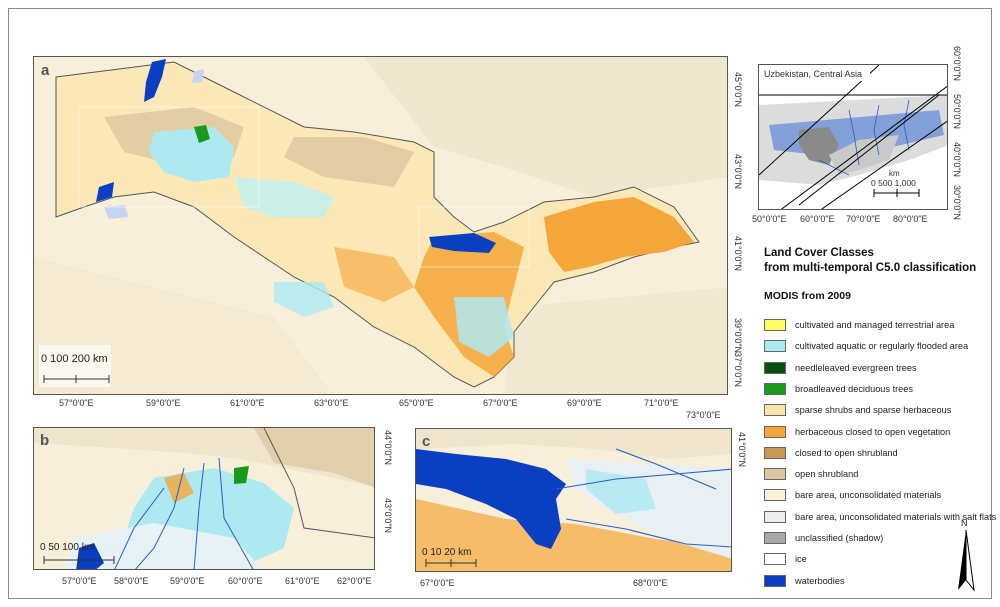  I want to click on legend-item-label: waterbodies, so click(820, 580).